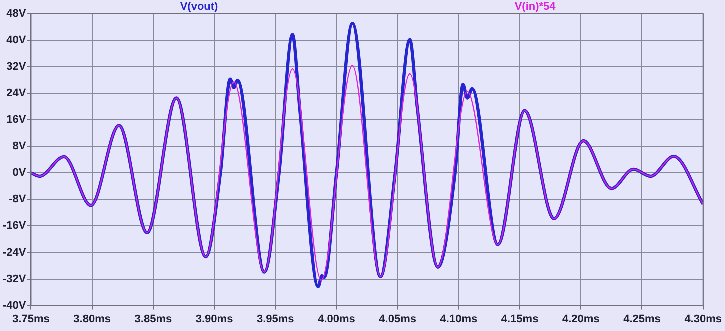 This screenshot has width=725, height=331. What do you see at coordinates (581, 319) in the screenshot?
I see `x-tick-label: 4.20ms` at bounding box center [581, 319].